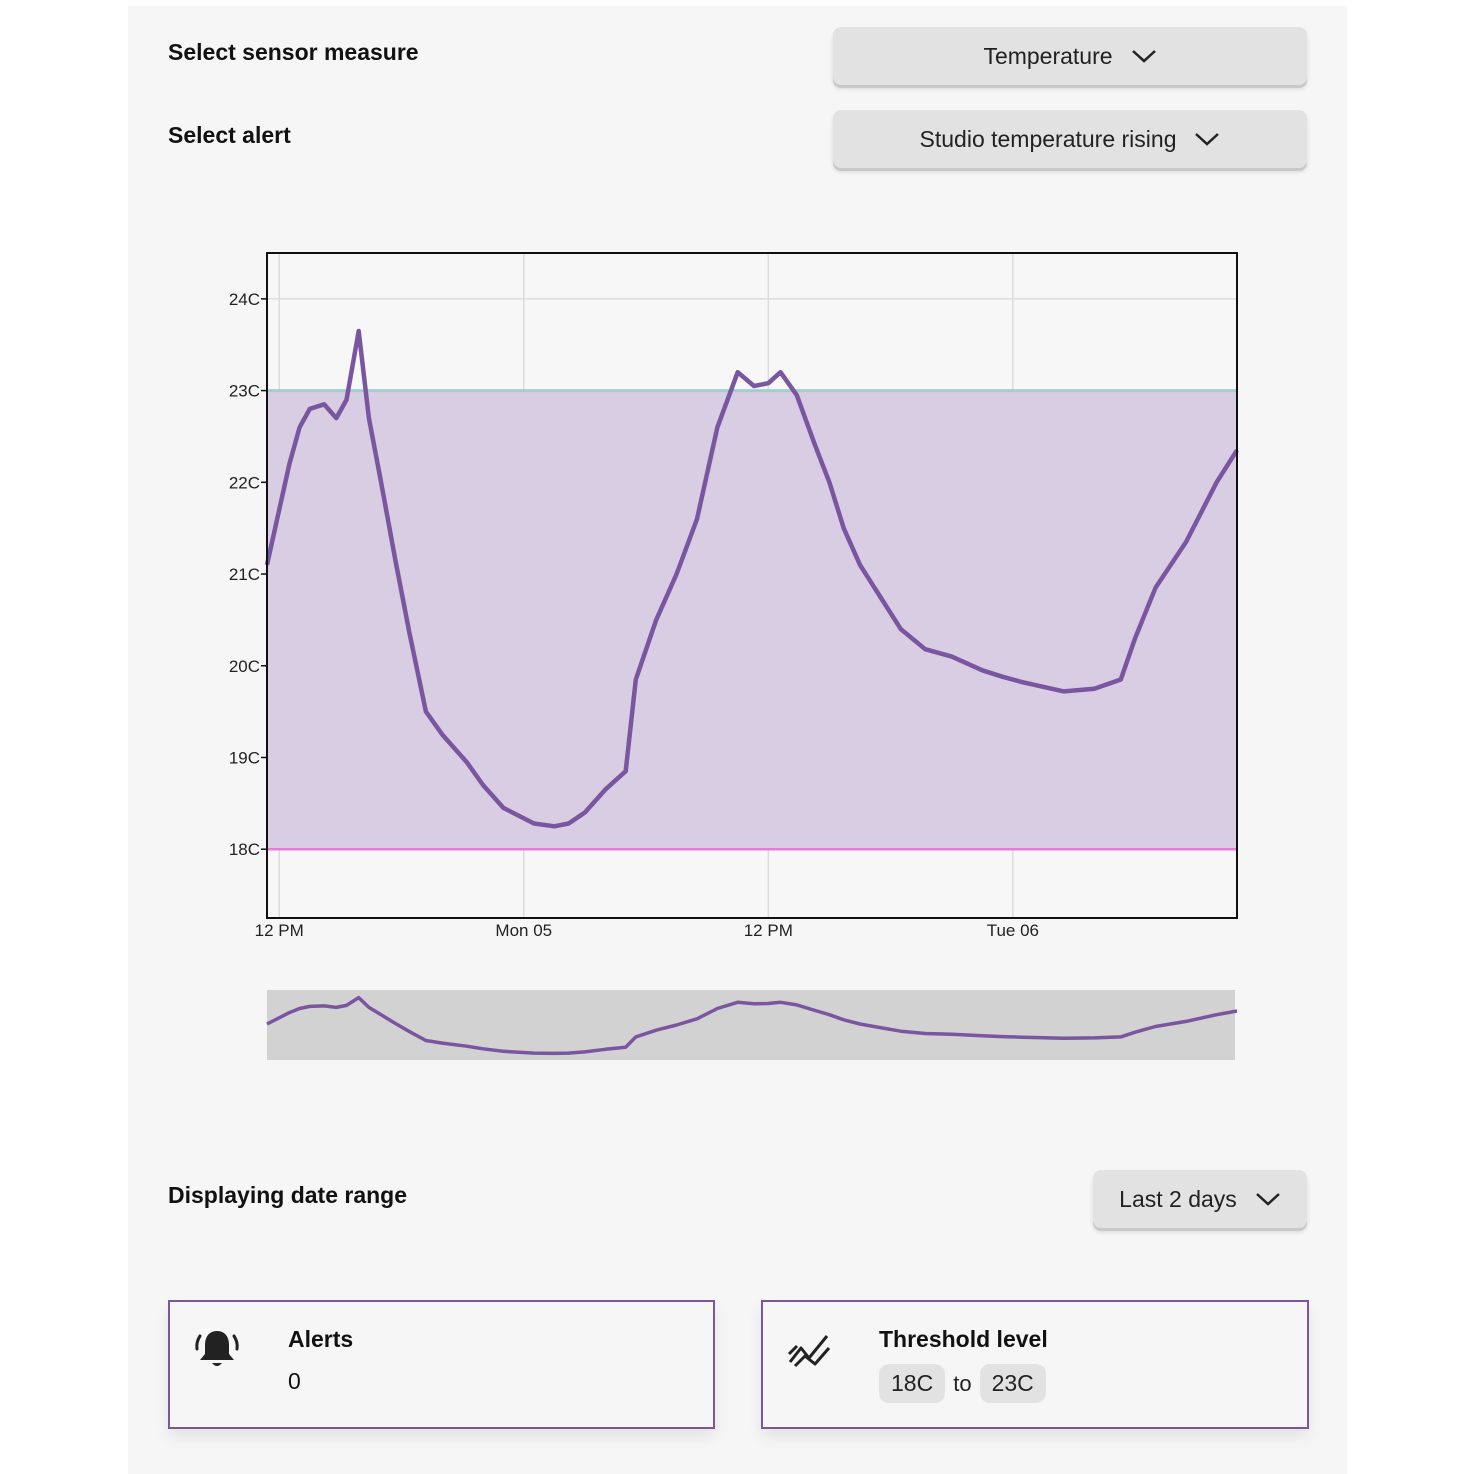 Image resolution: width=1474 pixels, height=1474 pixels. What do you see at coordinates (1012, 1383) in the screenshot?
I see `threshold-high-pill: 23C` at bounding box center [1012, 1383].